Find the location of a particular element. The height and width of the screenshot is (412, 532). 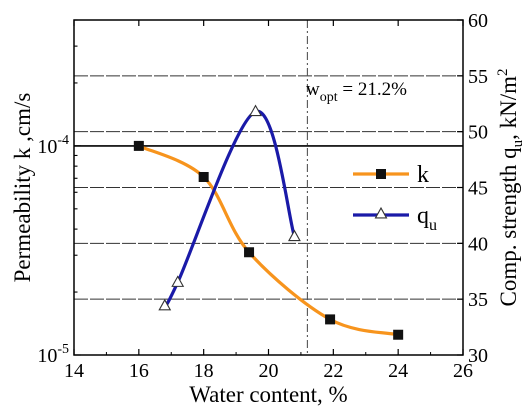

legend-qu-marker is located at coordinates (381, 212).